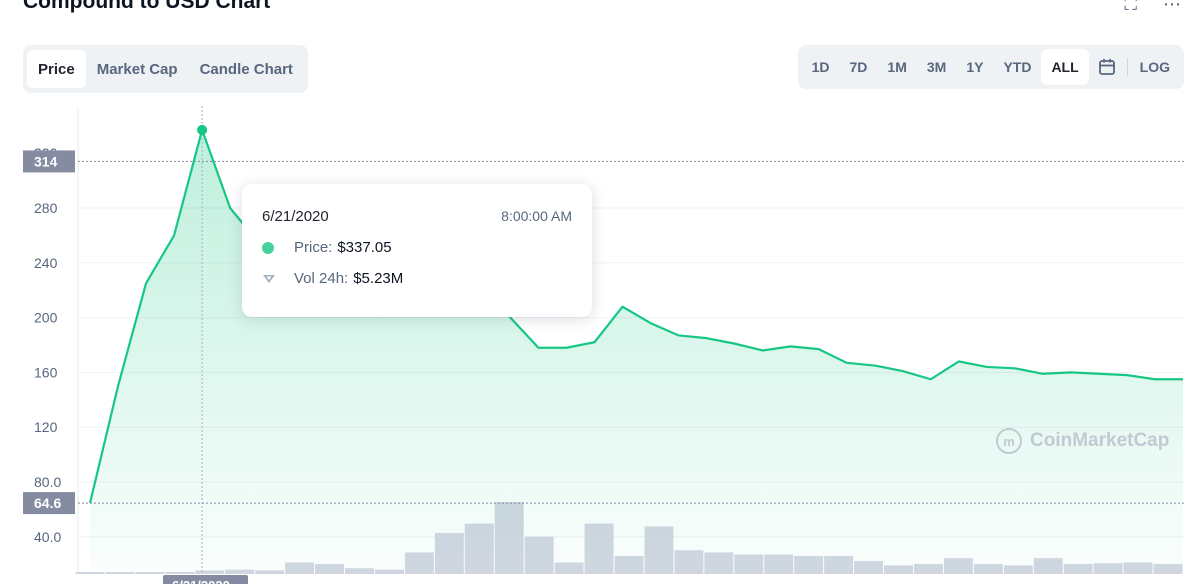 This screenshot has height=584, width=1203. Describe the element at coordinates (268, 247) in the screenshot. I see `price-dot-icon` at that location.